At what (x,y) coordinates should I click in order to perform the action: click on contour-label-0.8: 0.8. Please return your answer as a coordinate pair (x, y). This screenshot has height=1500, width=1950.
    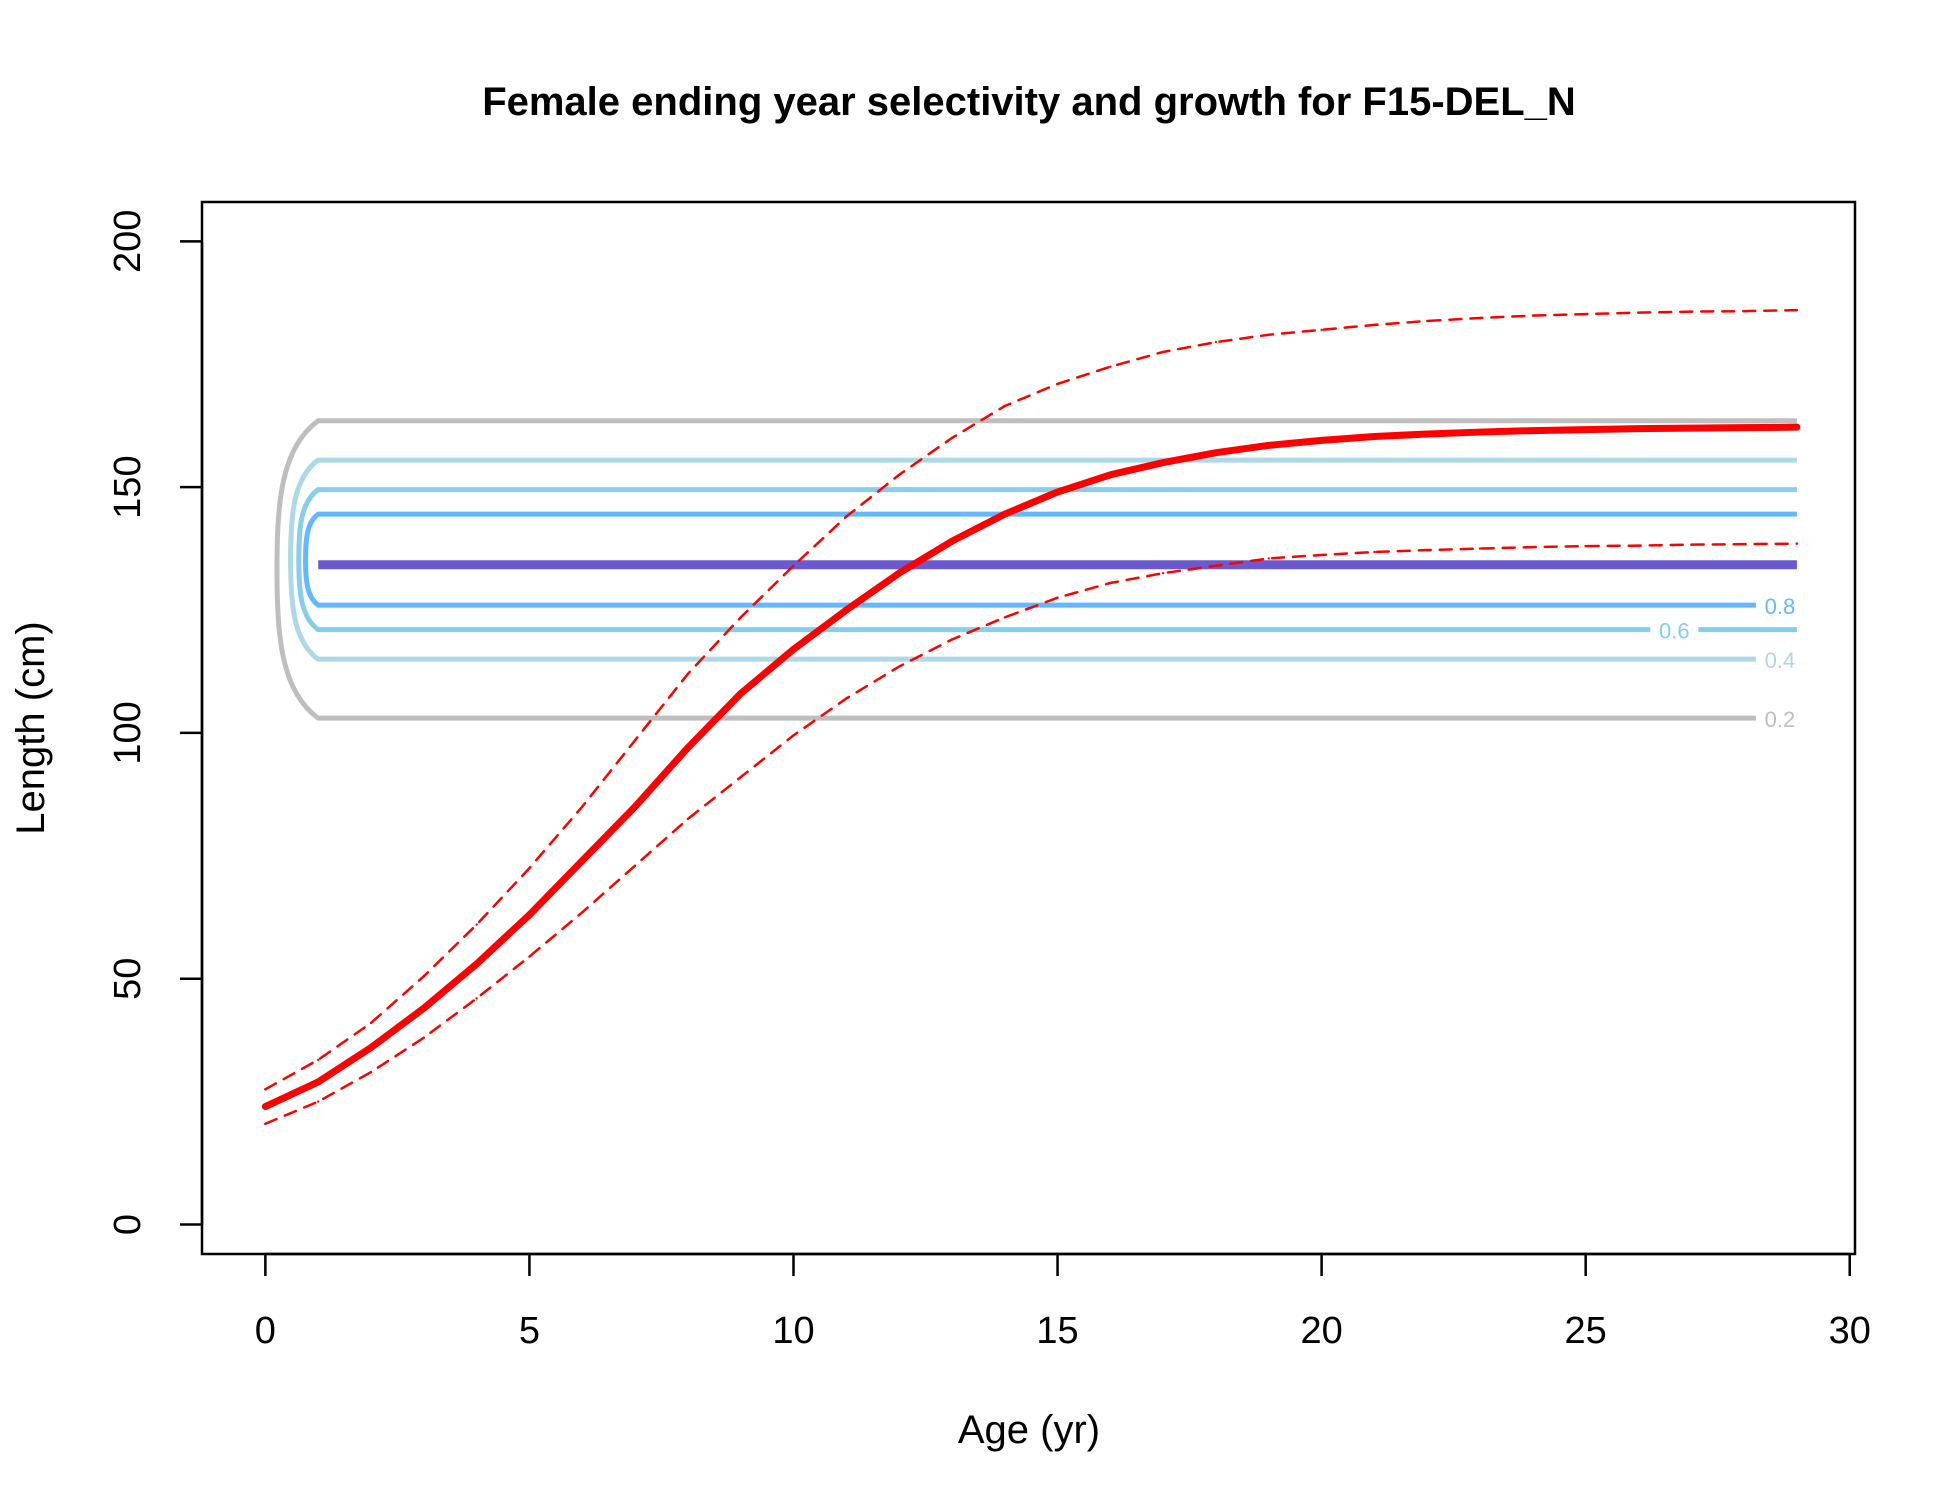
    Looking at the image, I should click on (1780, 606).